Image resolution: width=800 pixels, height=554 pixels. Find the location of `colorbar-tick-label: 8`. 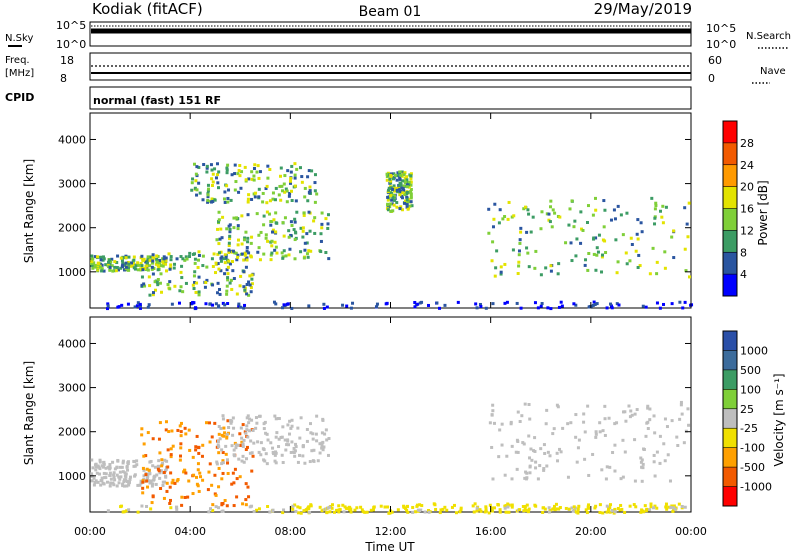

colorbar-tick-label: 8 is located at coordinates (743, 252).